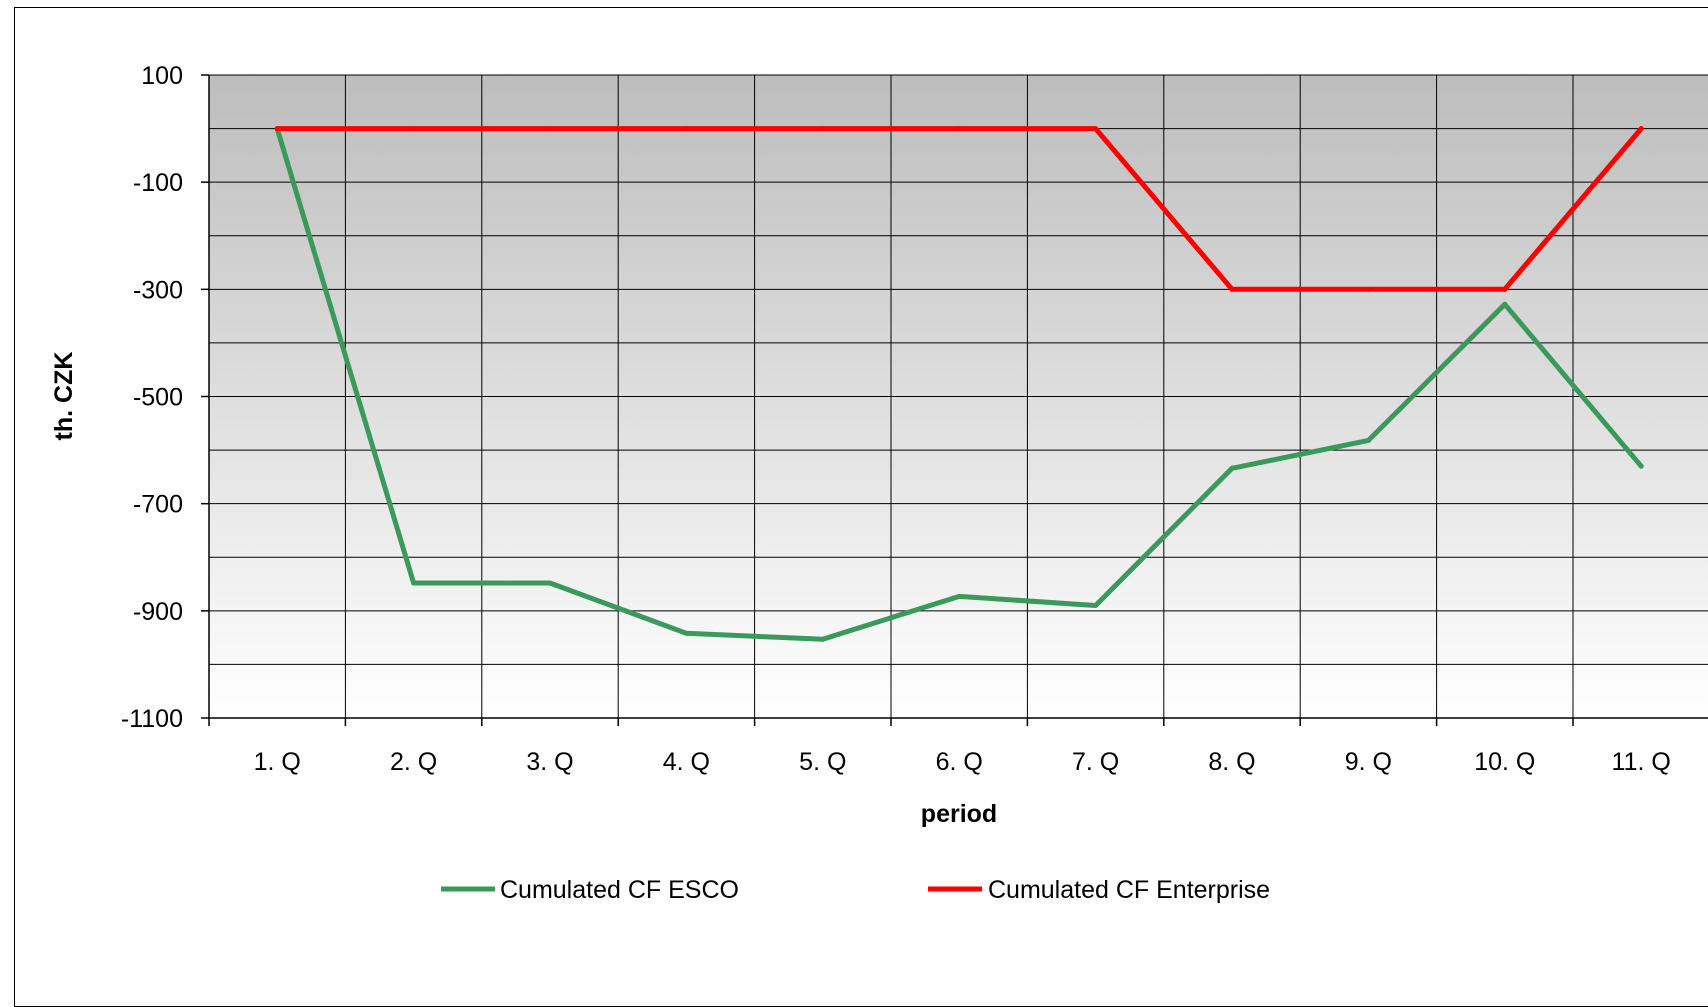  Describe the element at coordinates (1504, 762) in the screenshot. I see `x-tick-label: 10. Q` at that location.